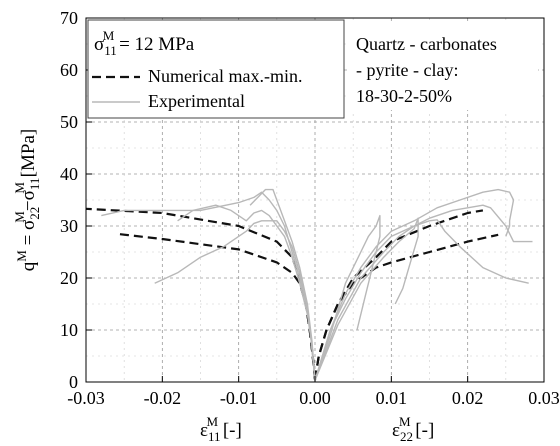 This screenshot has height=446, width=560. Describe the element at coordinates (225, 76) in the screenshot. I see `legend-label-numerical: Numerical max.-min.` at that location.